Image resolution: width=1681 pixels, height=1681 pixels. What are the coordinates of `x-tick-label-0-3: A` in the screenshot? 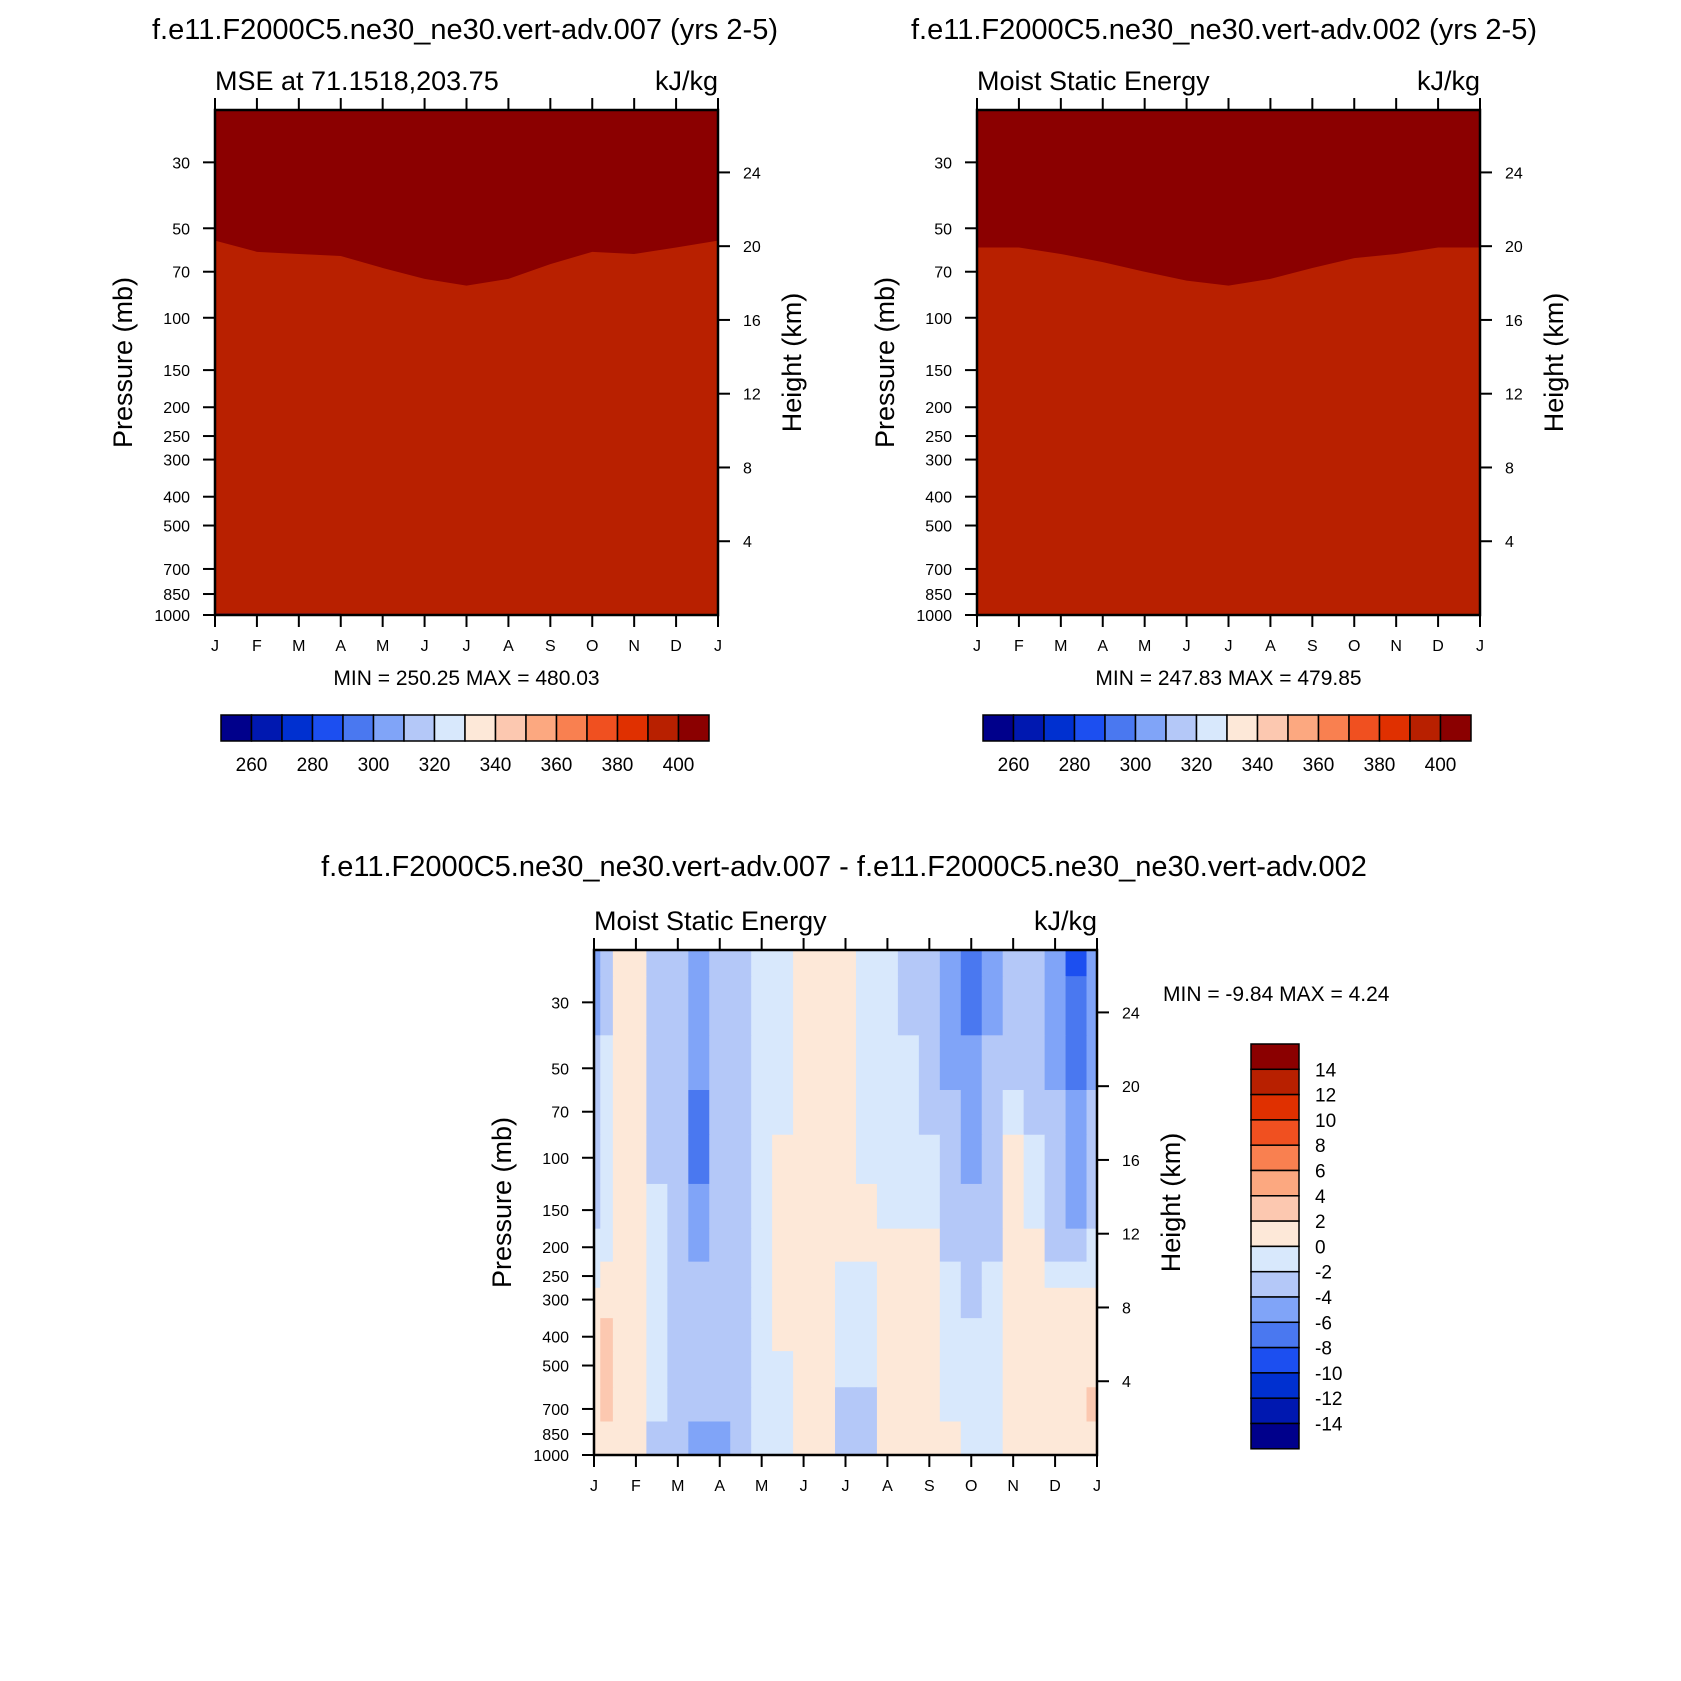 It's located at (340, 646).